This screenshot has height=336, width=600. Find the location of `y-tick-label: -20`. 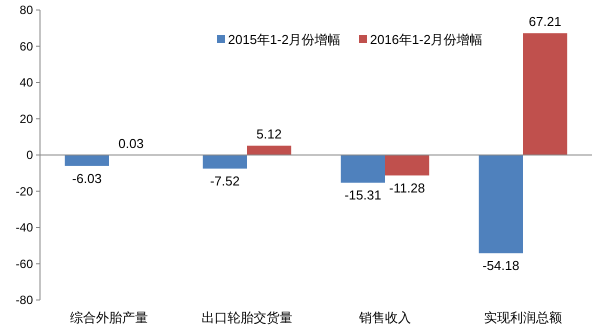

y-tick-label: -20 is located at coordinates (25, 191).